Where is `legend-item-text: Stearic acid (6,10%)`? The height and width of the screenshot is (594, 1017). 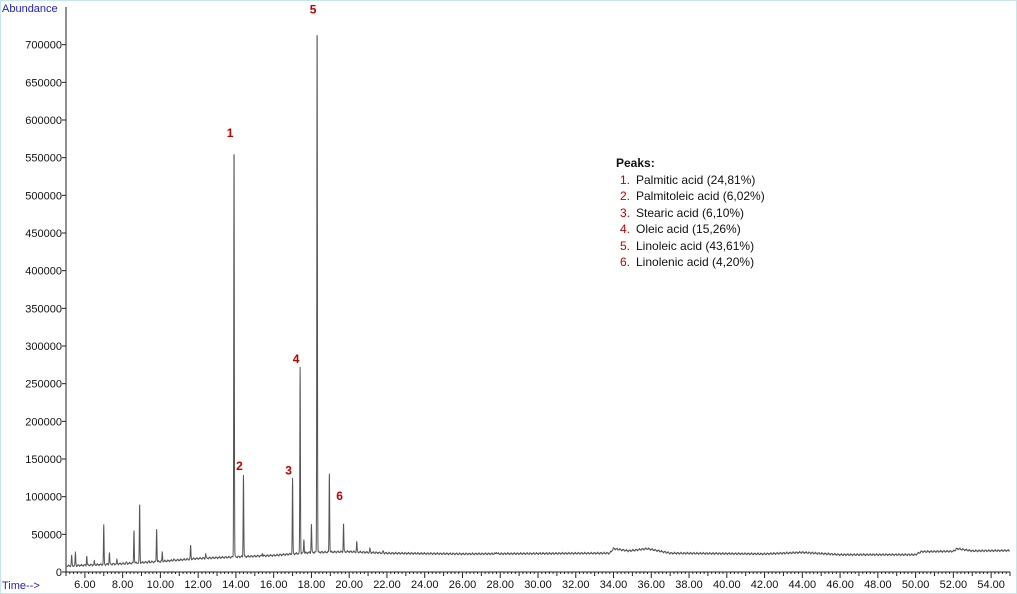
legend-item-text: Stearic acid (6,10%) is located at coordinates (690, 212).